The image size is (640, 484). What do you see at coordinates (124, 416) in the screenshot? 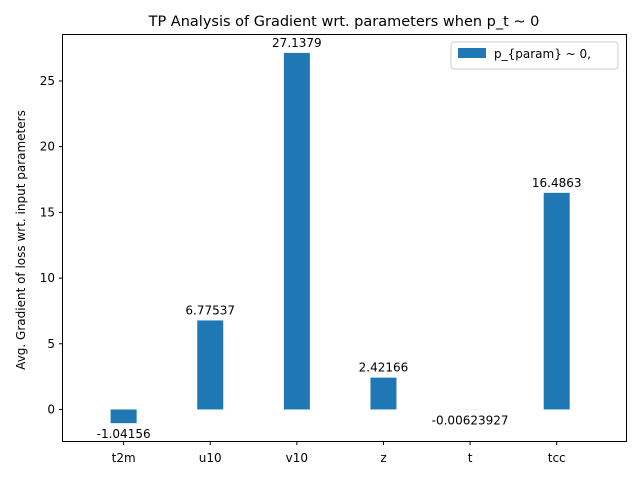
I see `bar-t2m` at bounding box center [124, 416].